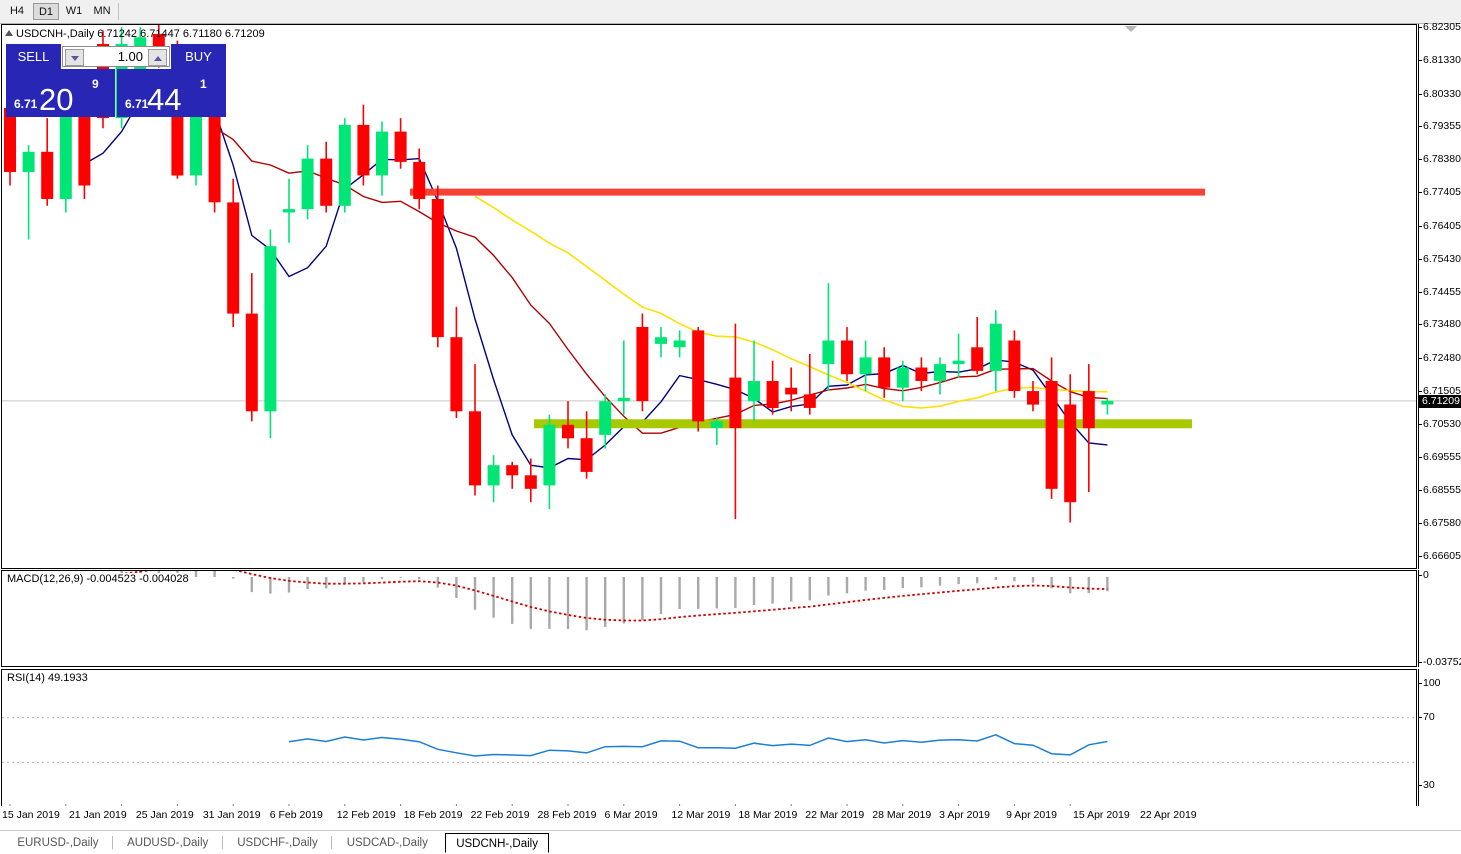 This screenshot has width=1461, height=854. Describe the element at coordinates (198, 56) in the screenshot. I see `buy-button: BUY` at that location.